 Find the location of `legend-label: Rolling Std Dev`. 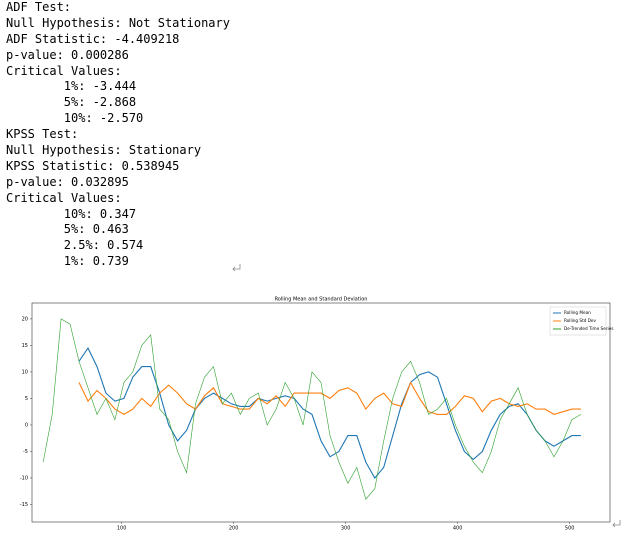

legend-label: Rolling Std Dev is located at coordinates (580, 320).